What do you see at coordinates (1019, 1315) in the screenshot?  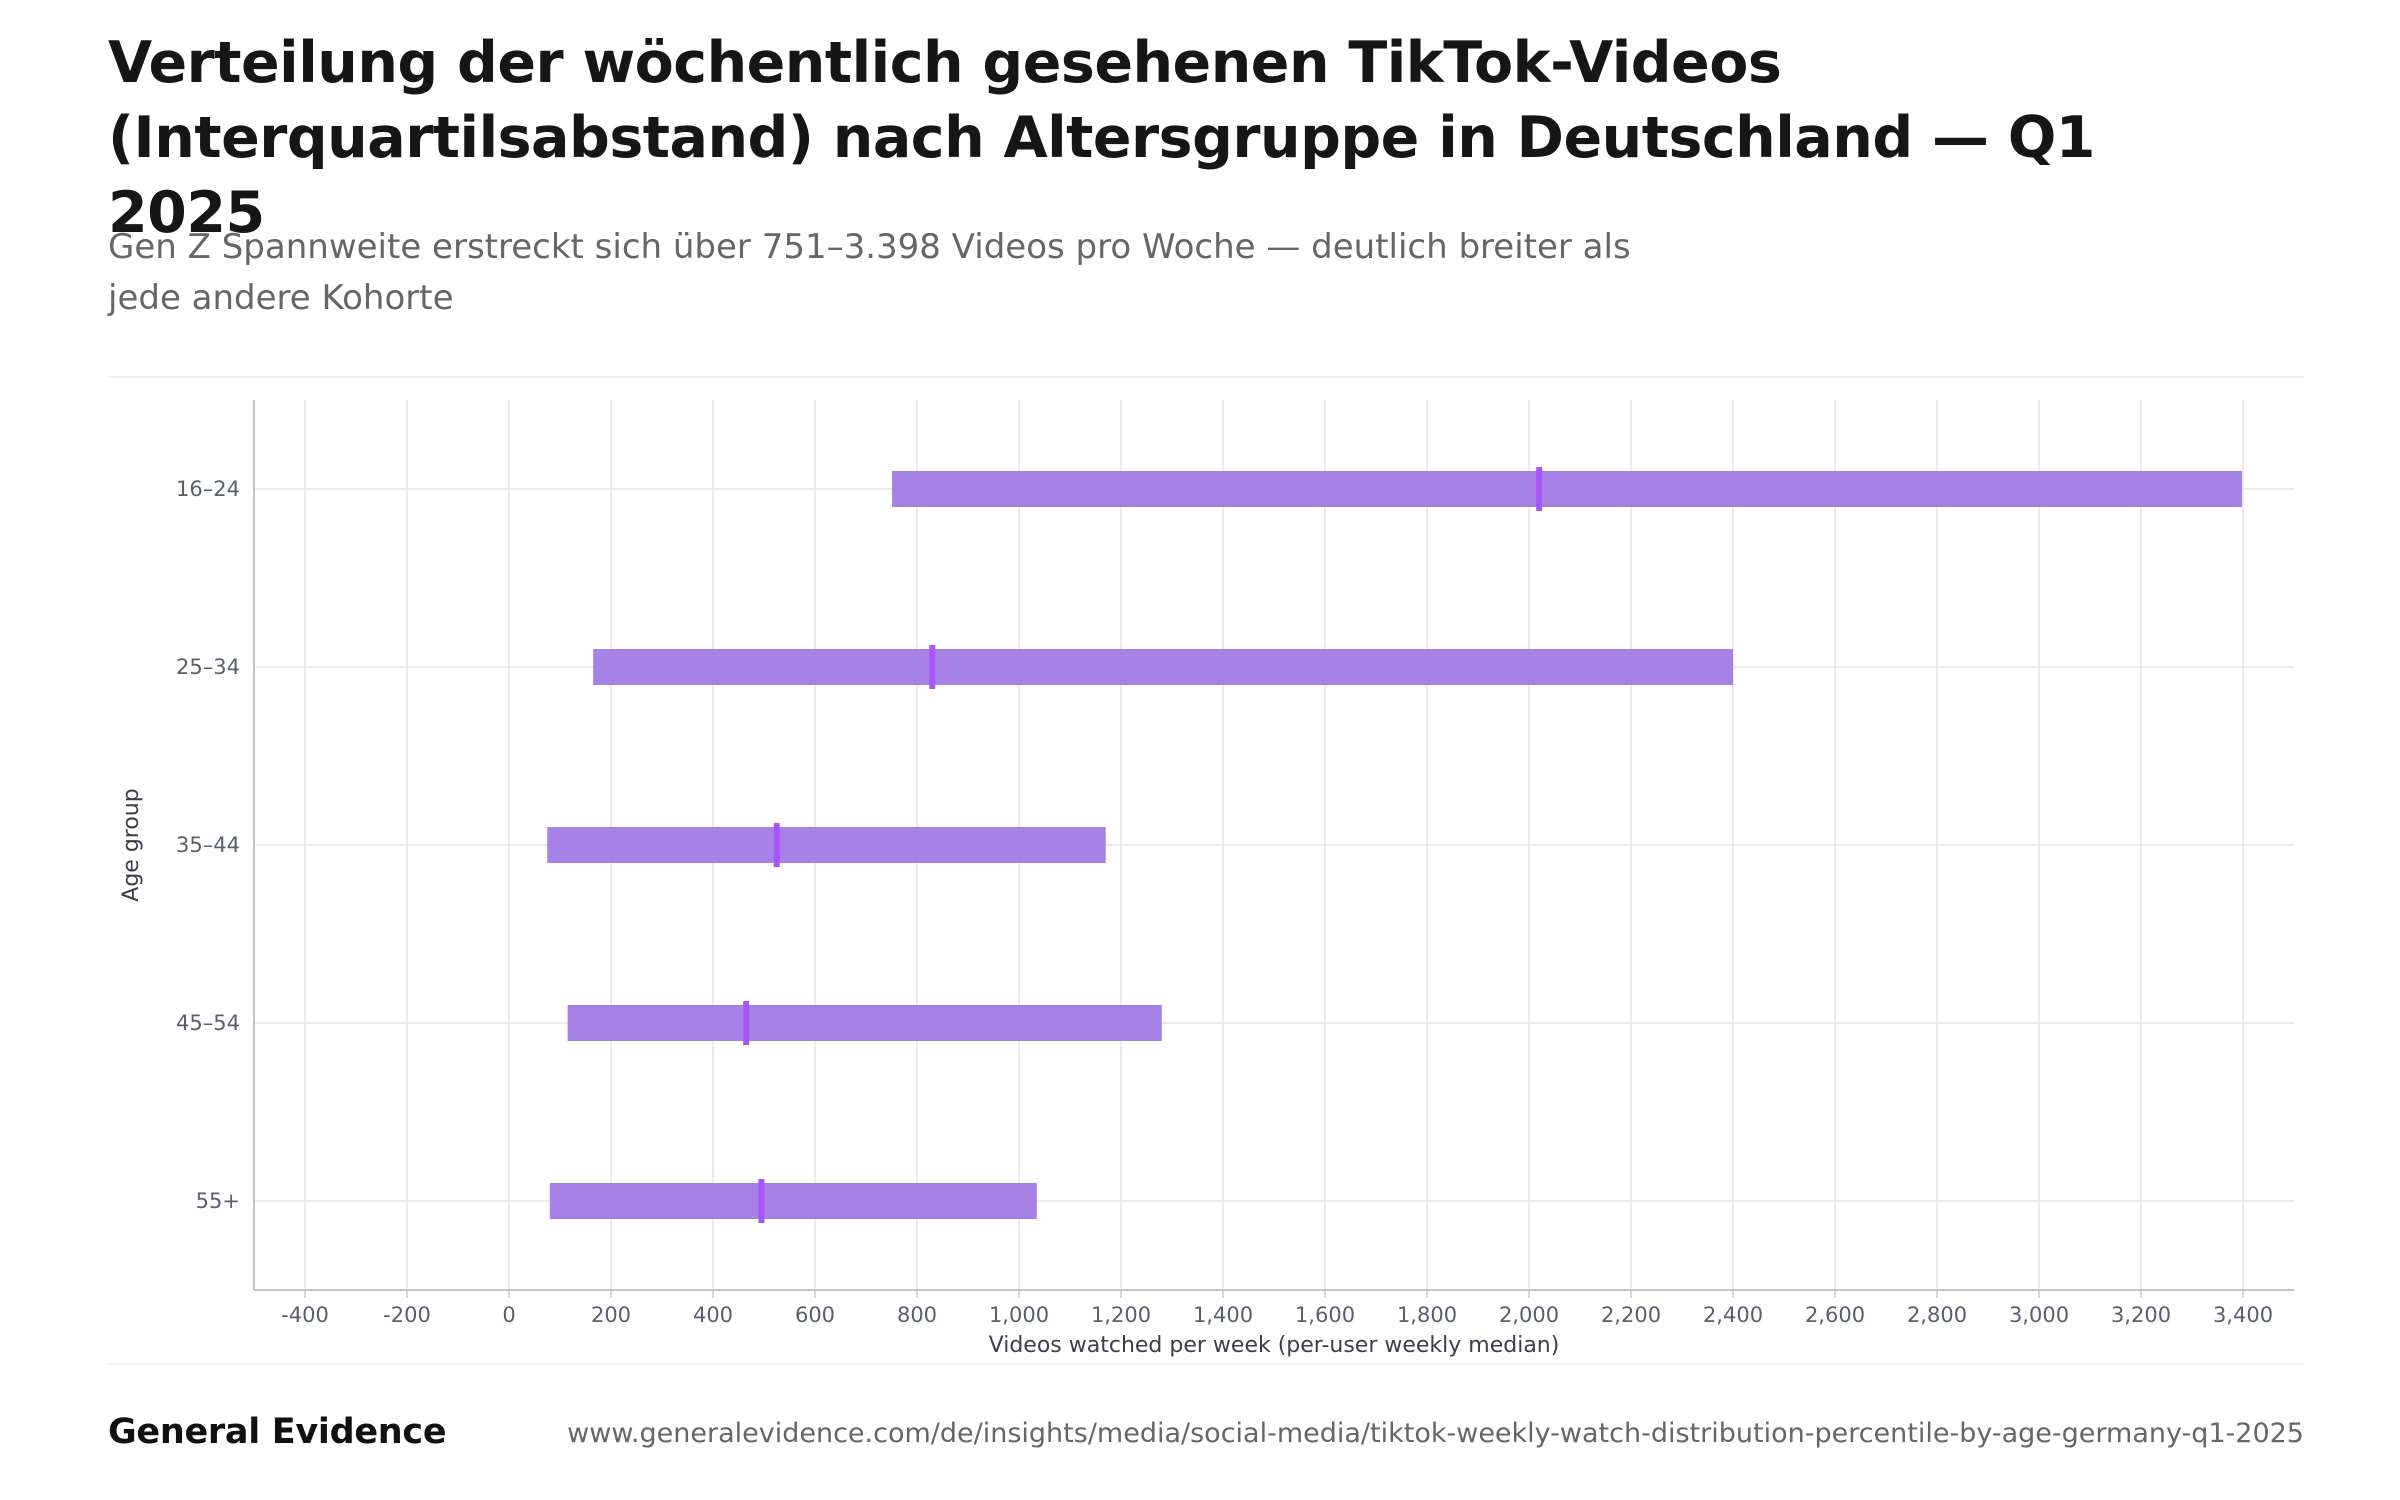 I see `x-tick-label: 1,000` at bounding box center [1019, 1315].